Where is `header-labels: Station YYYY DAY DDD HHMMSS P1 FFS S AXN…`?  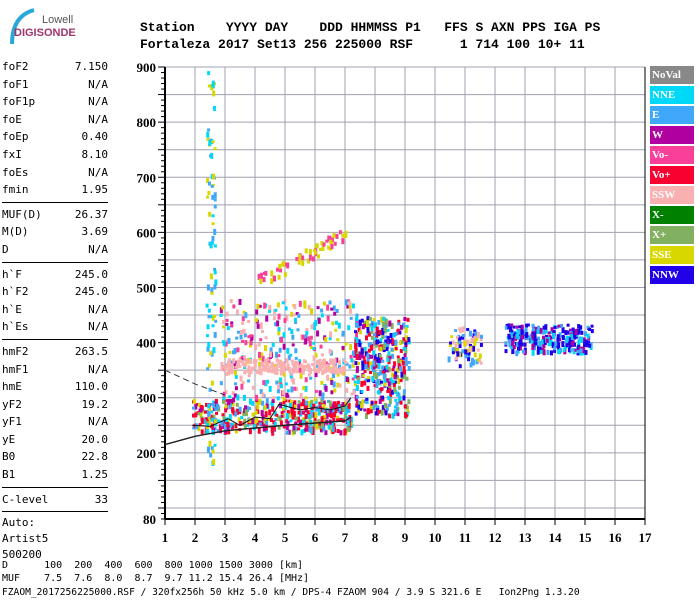 header-labels: Station YYYY DAY DDD HHMMSS P1 FFS S AXN… is located at coordinates (370, 27).